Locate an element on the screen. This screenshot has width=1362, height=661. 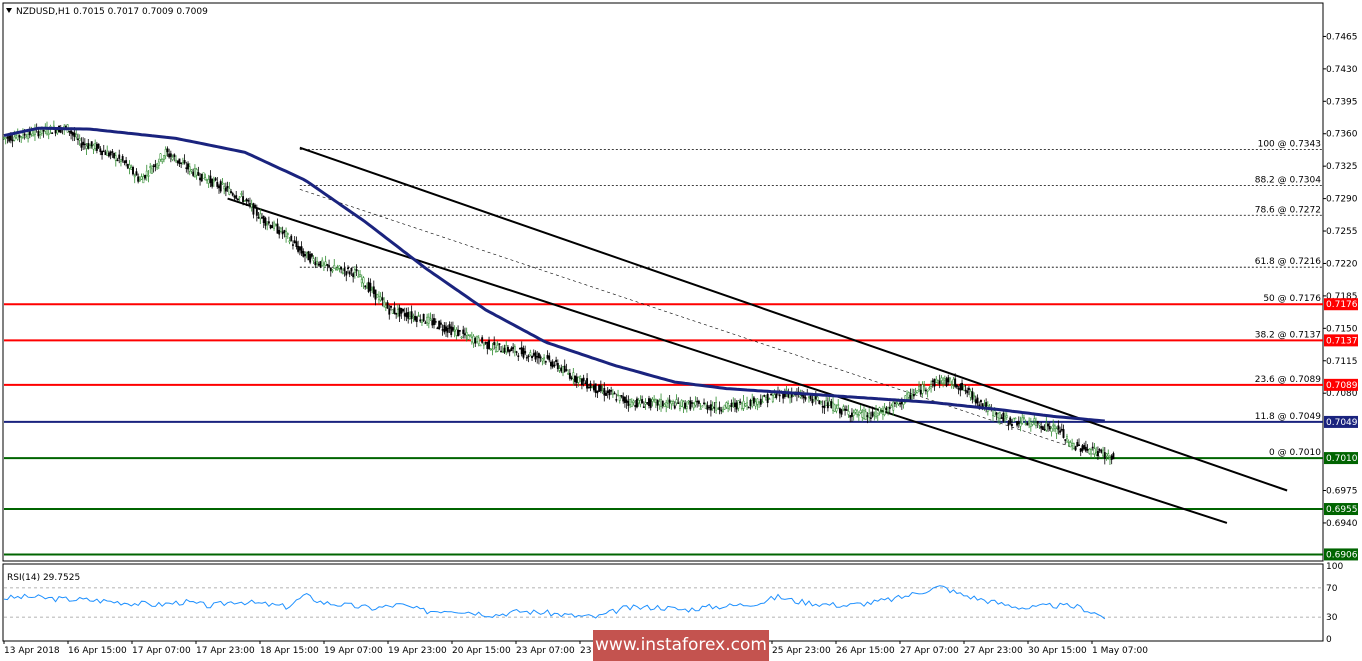
fib-label-6: 23.6 @ 0.7089 is located at coordinates (1288, 380).